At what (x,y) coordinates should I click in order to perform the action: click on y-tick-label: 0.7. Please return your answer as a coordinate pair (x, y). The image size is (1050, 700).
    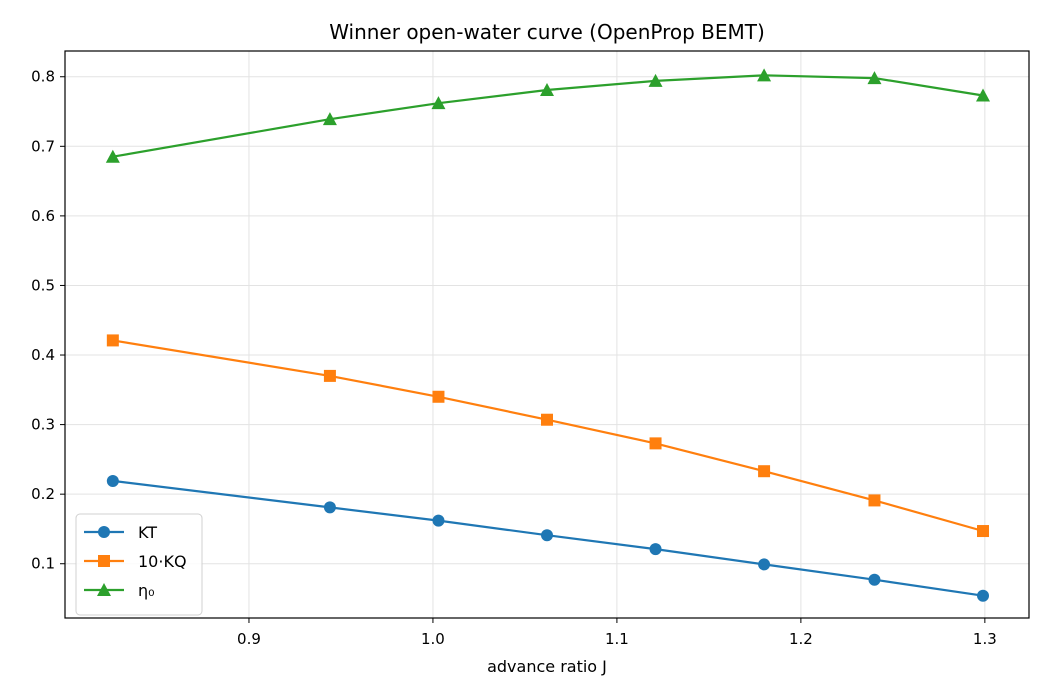
    Looking at the image, I should click on (43, 146).